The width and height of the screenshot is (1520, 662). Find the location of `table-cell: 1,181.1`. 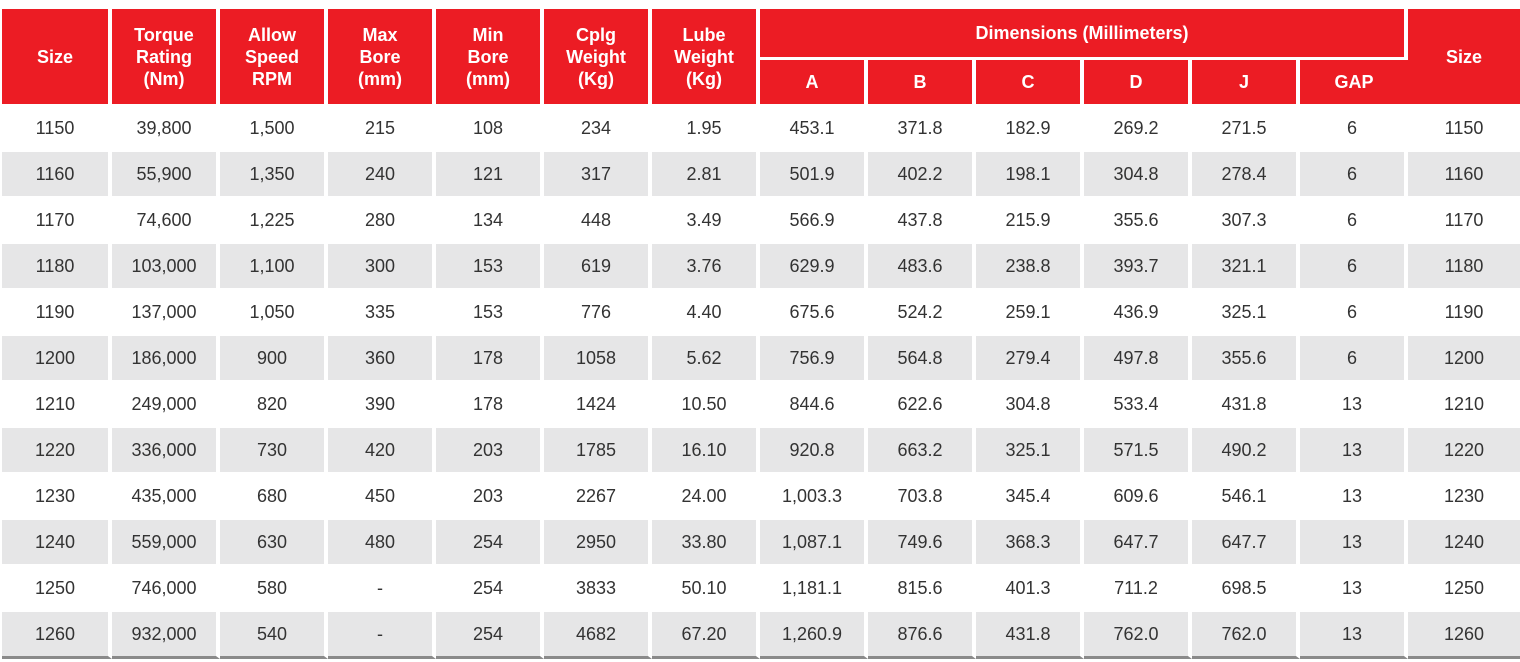

table-cell: 1,181.1 is located at coordinates (814, 587).